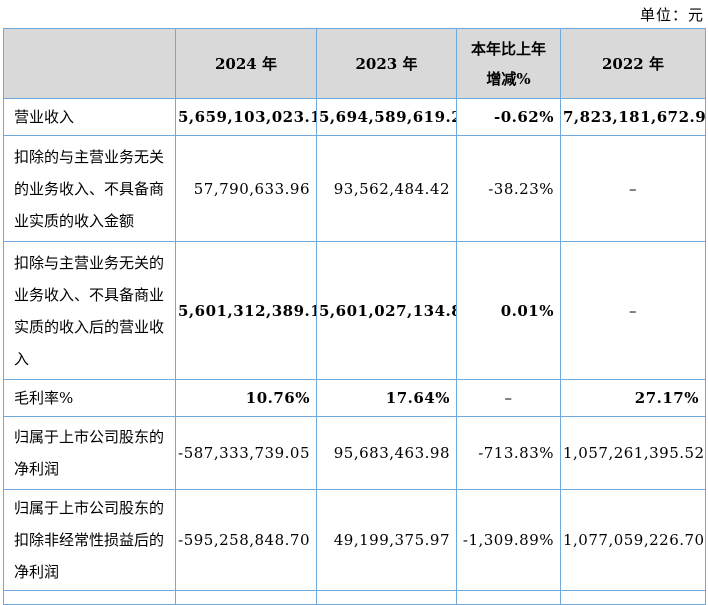 This screenshot has width=708, height=605. I want to click on cell-2024: -587,333,739.05, so click(246, 453).